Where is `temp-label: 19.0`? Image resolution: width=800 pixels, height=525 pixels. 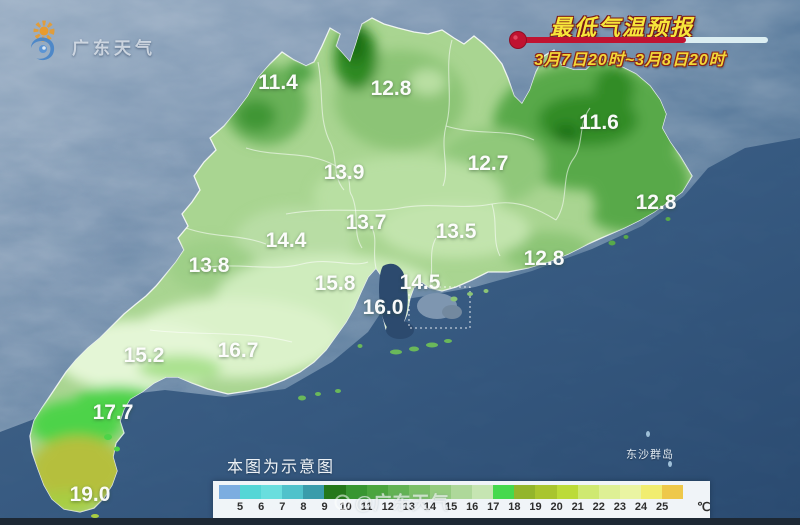 temp-label: 19.0 is located at coordinates (90, 494).